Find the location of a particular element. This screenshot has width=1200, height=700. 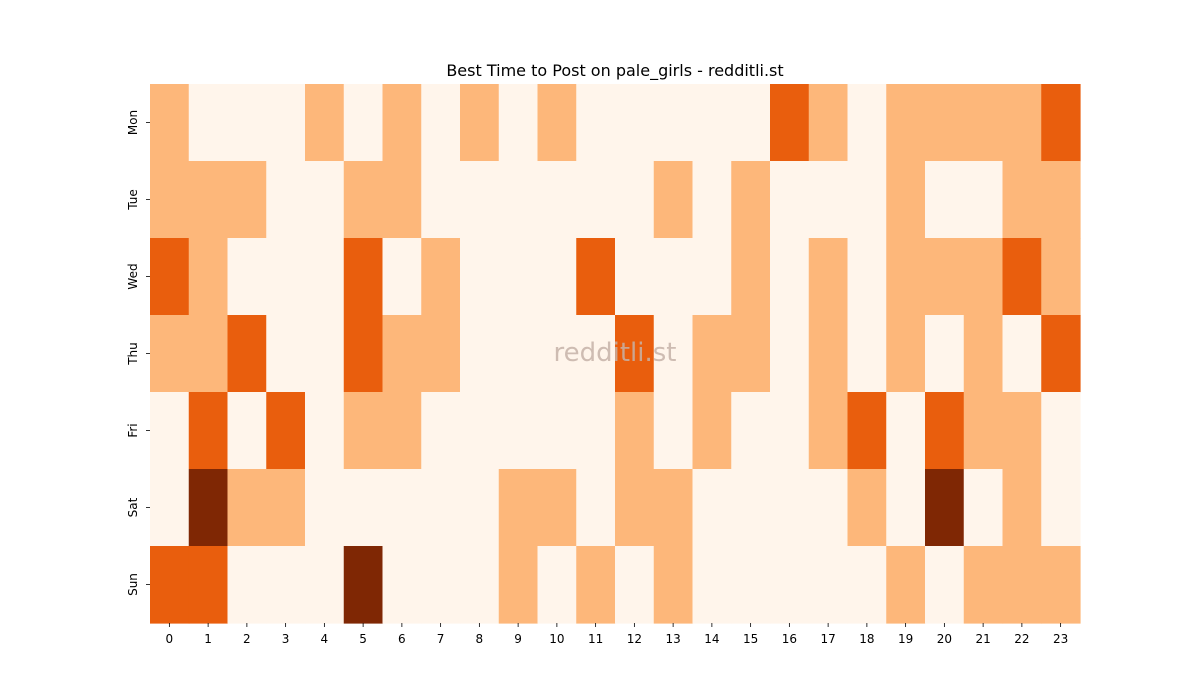

x-tick-label: 11 is located at coordinates (595, 639).